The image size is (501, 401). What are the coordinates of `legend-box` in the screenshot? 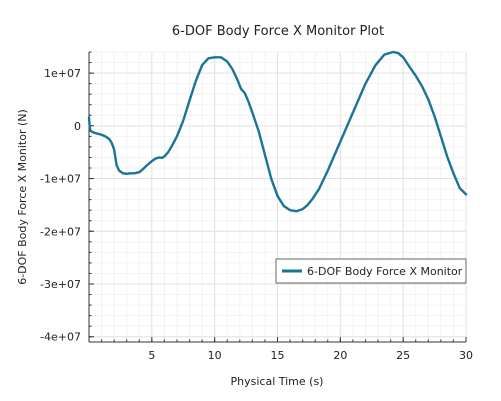 It's located at (371, 271).